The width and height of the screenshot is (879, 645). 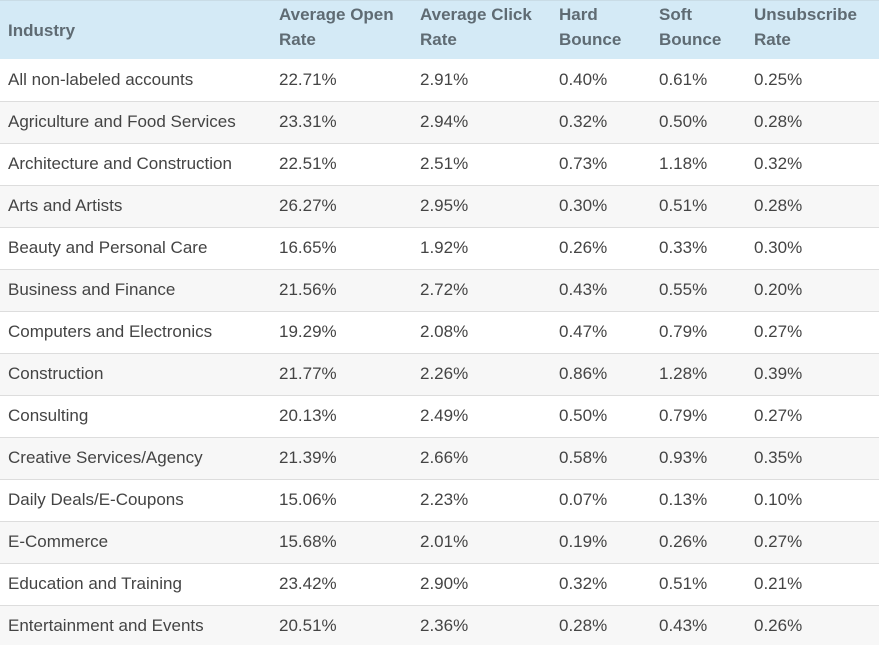 I want to click on cell-soft-bounce: 0.13%, so click(x=683, y=499).